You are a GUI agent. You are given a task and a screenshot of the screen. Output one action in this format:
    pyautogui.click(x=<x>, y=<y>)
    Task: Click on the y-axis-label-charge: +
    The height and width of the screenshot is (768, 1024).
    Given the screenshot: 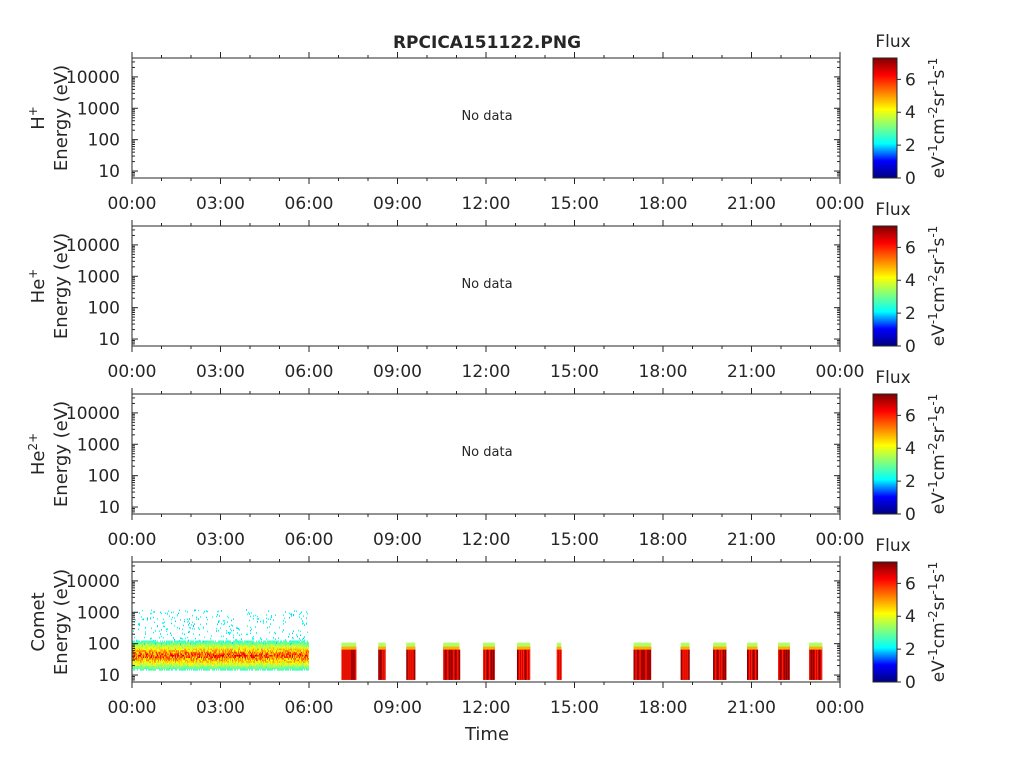 What is the action you would take?
    pyautogui.click(x=33, y=274)
    